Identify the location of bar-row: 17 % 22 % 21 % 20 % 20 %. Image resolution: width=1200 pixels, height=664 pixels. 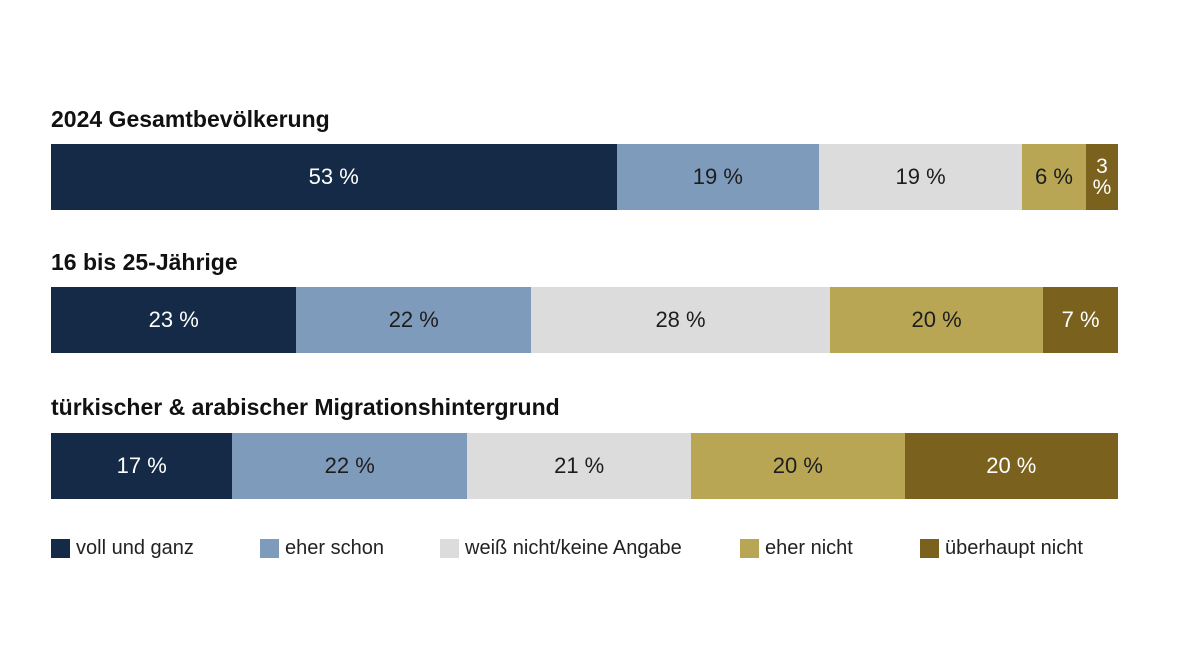
(584, 466).